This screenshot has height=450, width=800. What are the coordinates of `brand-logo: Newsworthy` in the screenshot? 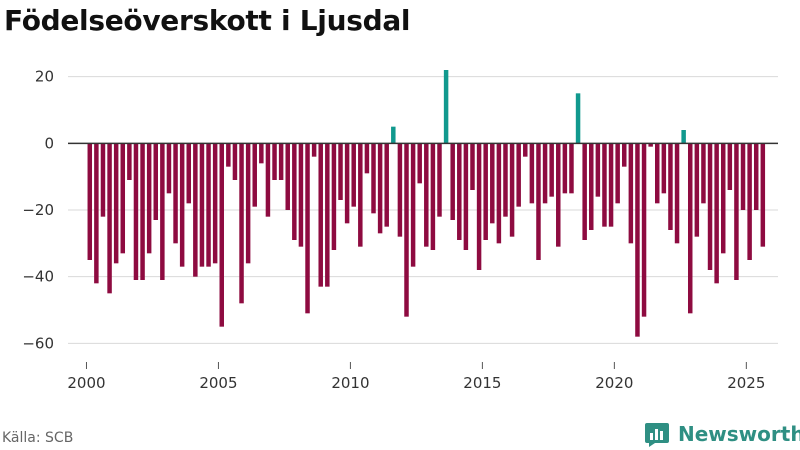 It's located at (722, 434).